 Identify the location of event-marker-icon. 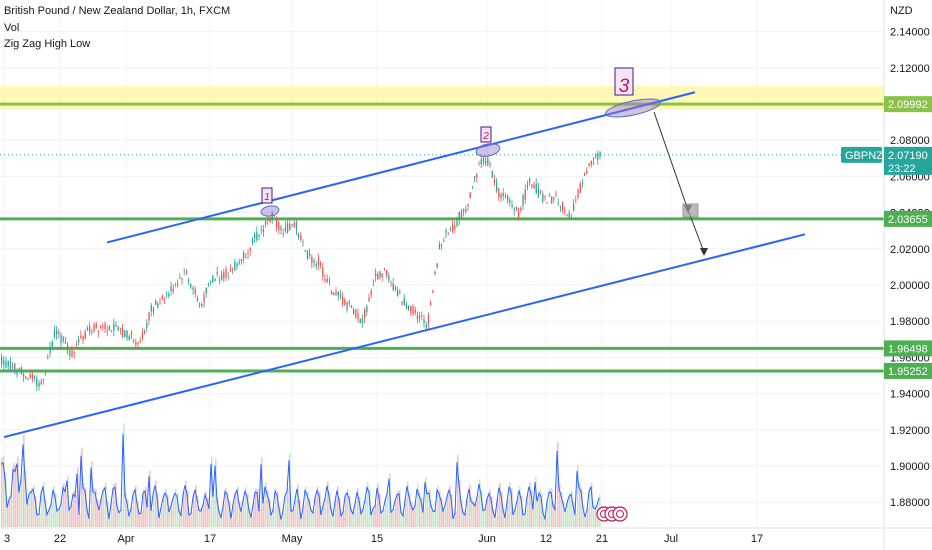
(620, 514).